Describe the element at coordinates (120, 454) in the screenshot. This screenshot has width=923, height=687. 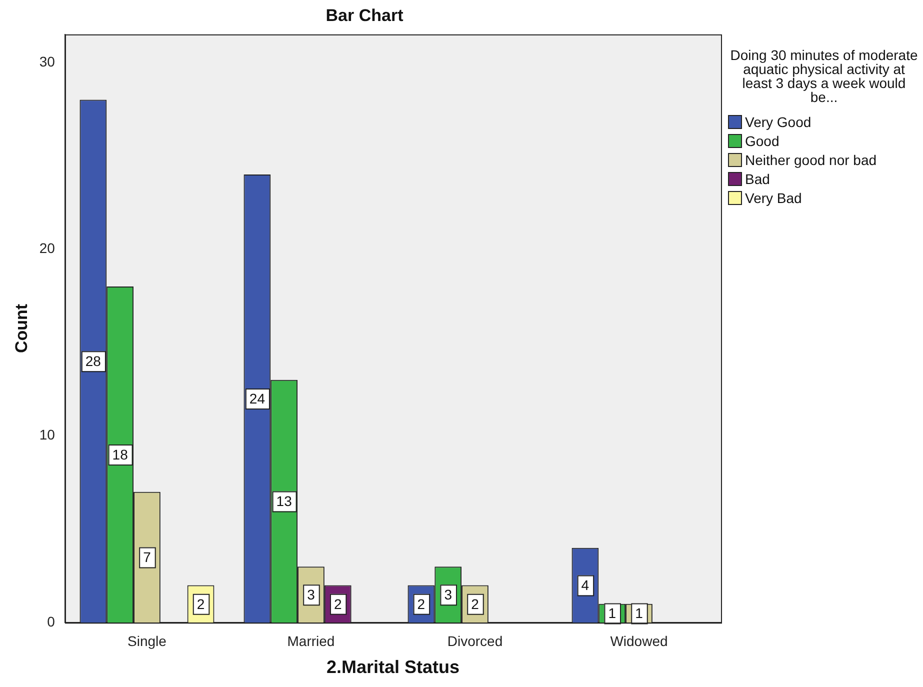
I see `data-label: 18` at that location.